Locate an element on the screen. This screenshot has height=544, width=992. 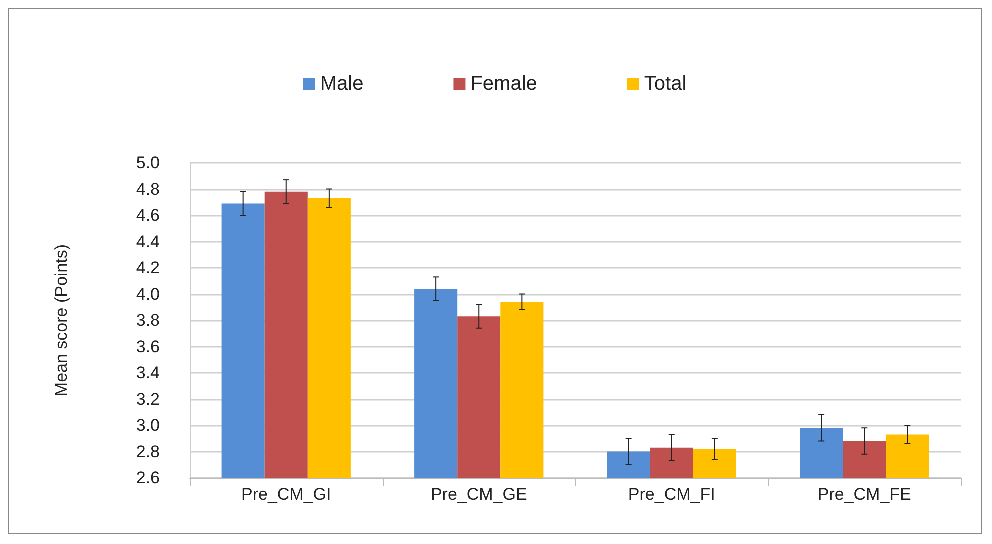
y-tick-label: 3.8 is located at coordinates (148, 320).